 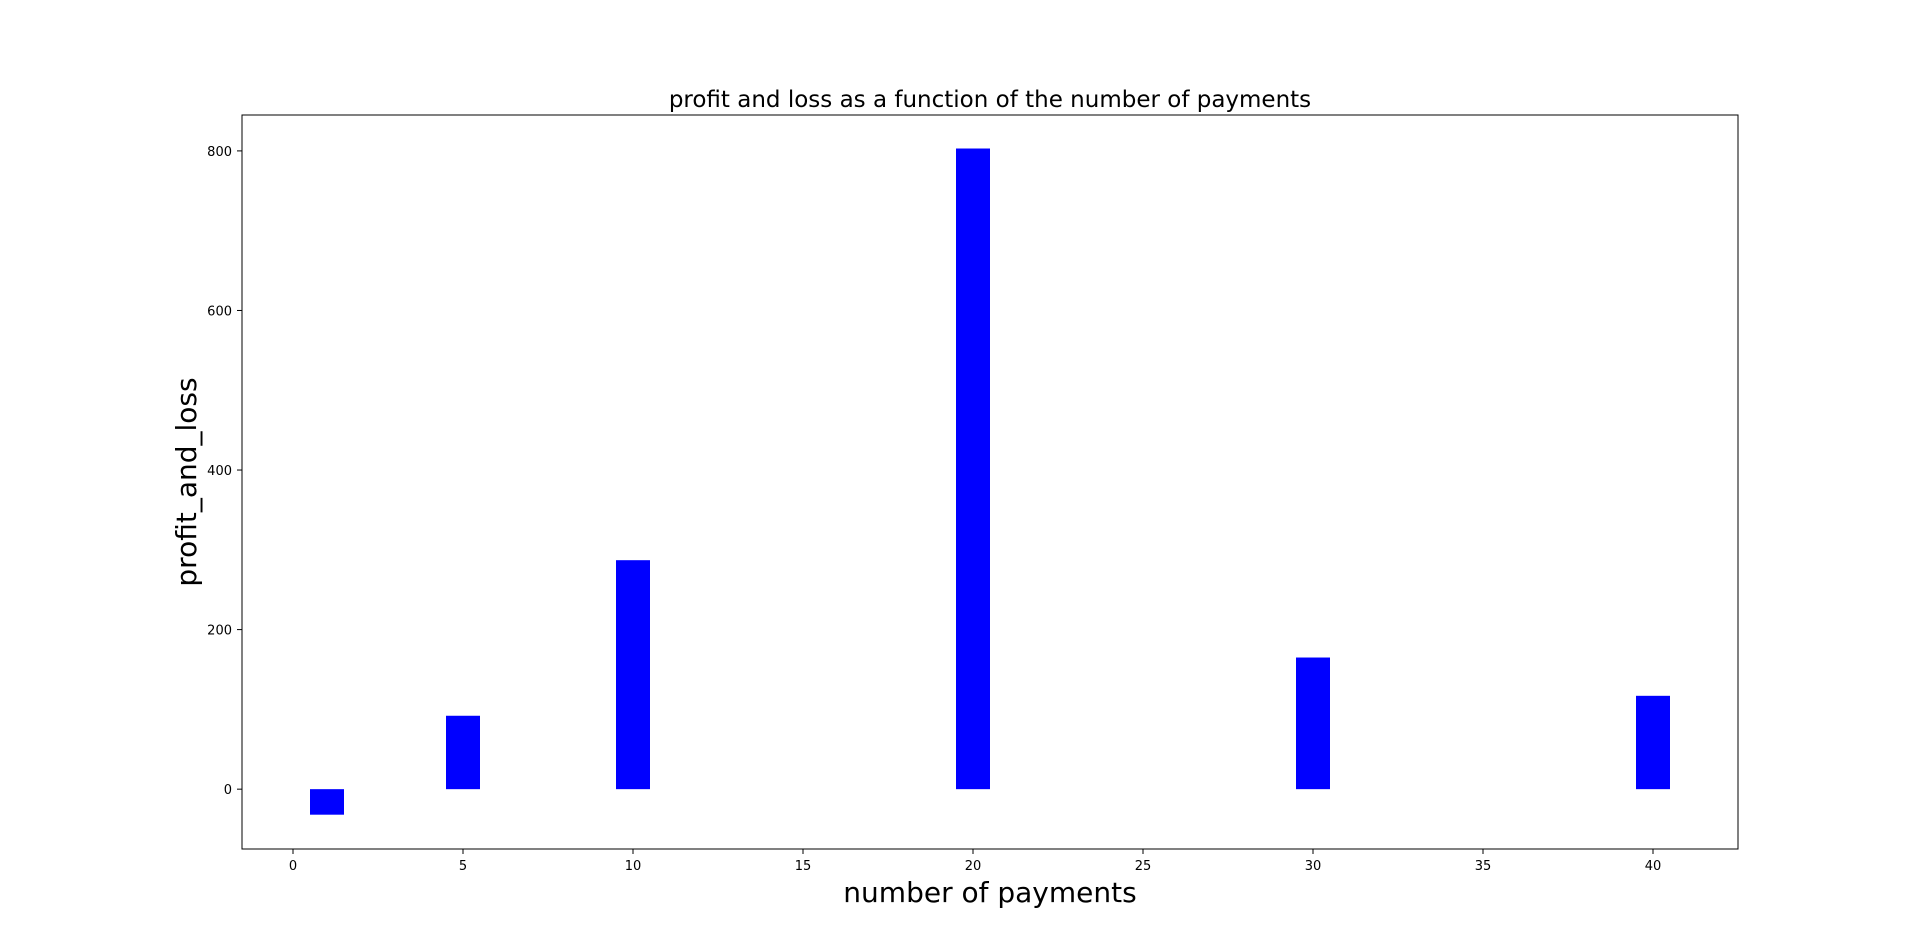 What do you see at coordinates (1313, 866) in the screenshot?
I see `x-tick-label: 30` at bounding box center [1313, 866].